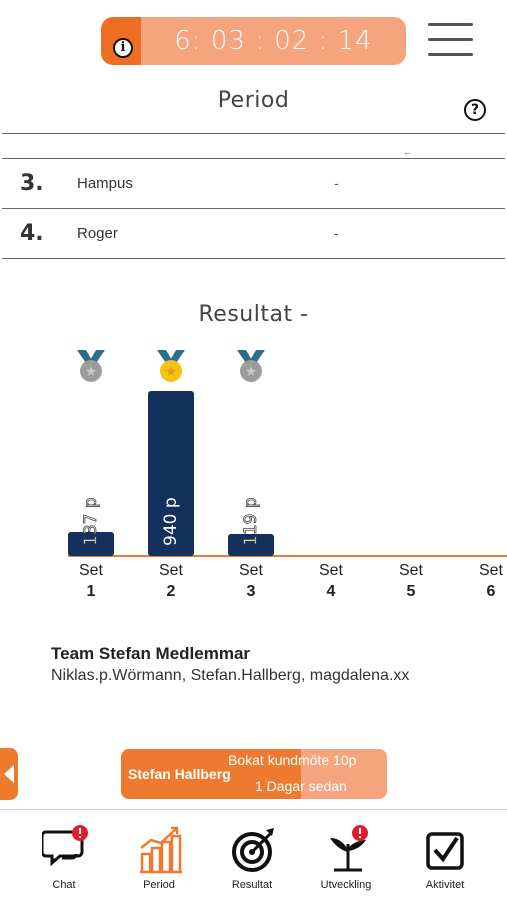  I want to click on nav-chat: Chat, so click(64, 859).